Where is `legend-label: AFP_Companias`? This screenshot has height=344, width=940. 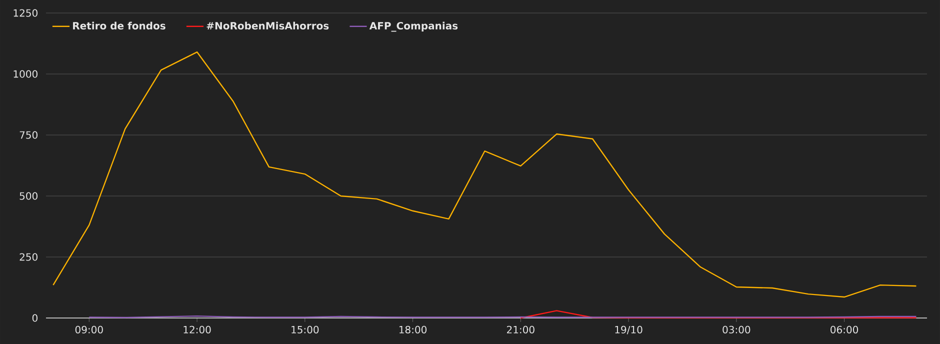
legend-label: AFP_Companias is located at coordinates (413, 27).